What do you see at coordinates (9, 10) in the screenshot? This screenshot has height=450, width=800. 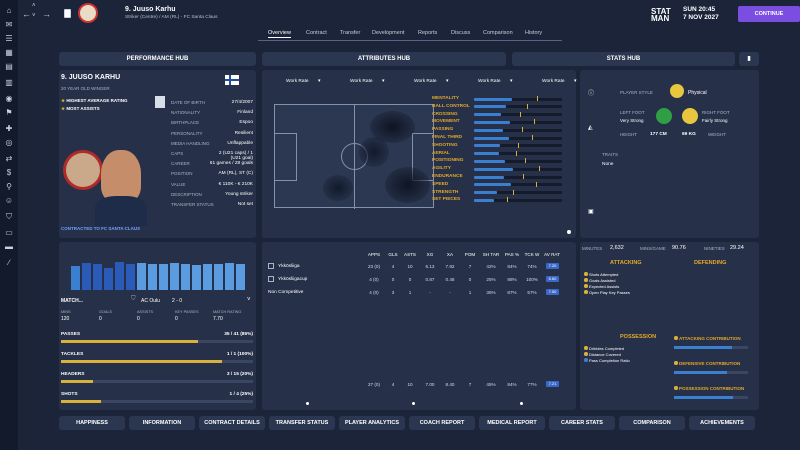 I see `home-icon: ⌂` at bounding box center [9, 10].